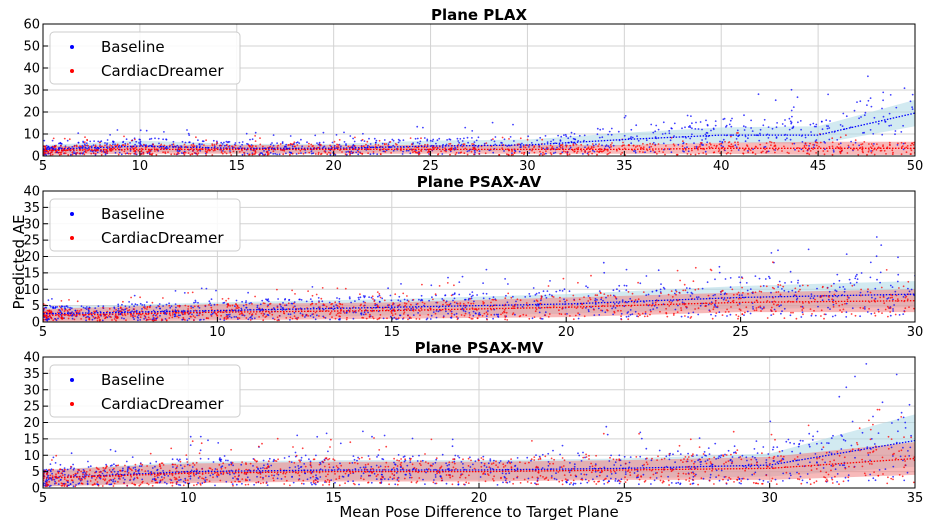  What do you see at coordinates (19, 262) in the screenshot?
I see `y-axis-label: Predicted AE` at bounding box center [19, 262].